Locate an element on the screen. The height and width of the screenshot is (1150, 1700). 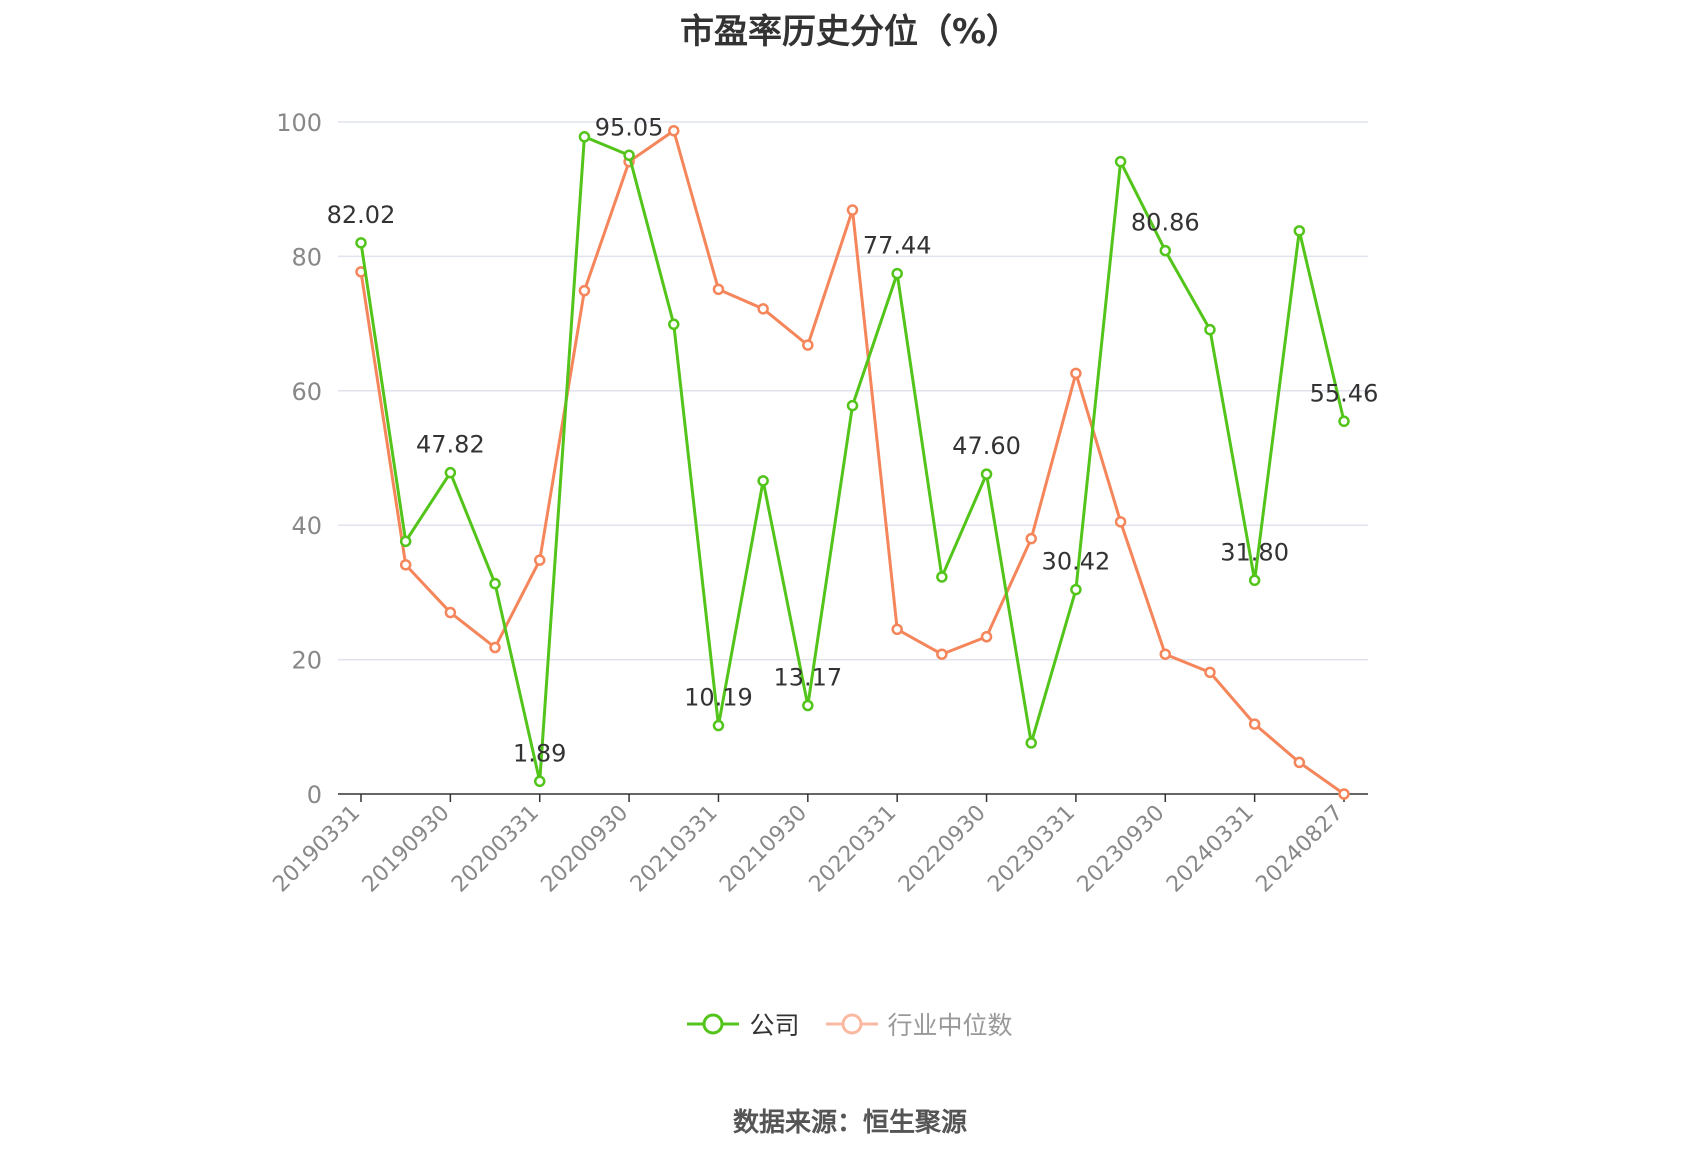
legend-company-icon is located at coordinates (713, 1024).